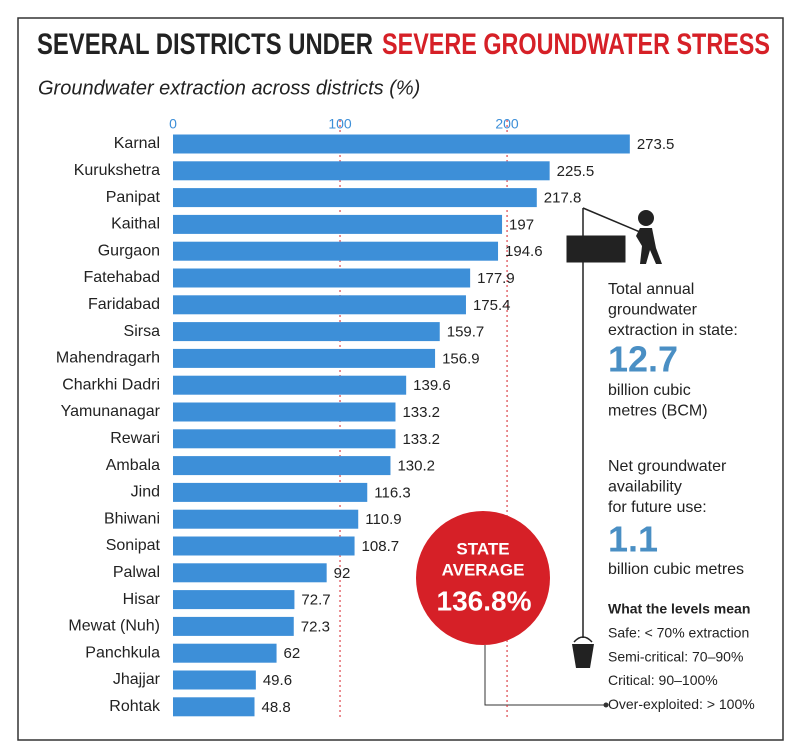 This screenshot has height=756, width=801. I want to click on value-label: 159.7, so click(466, 332).